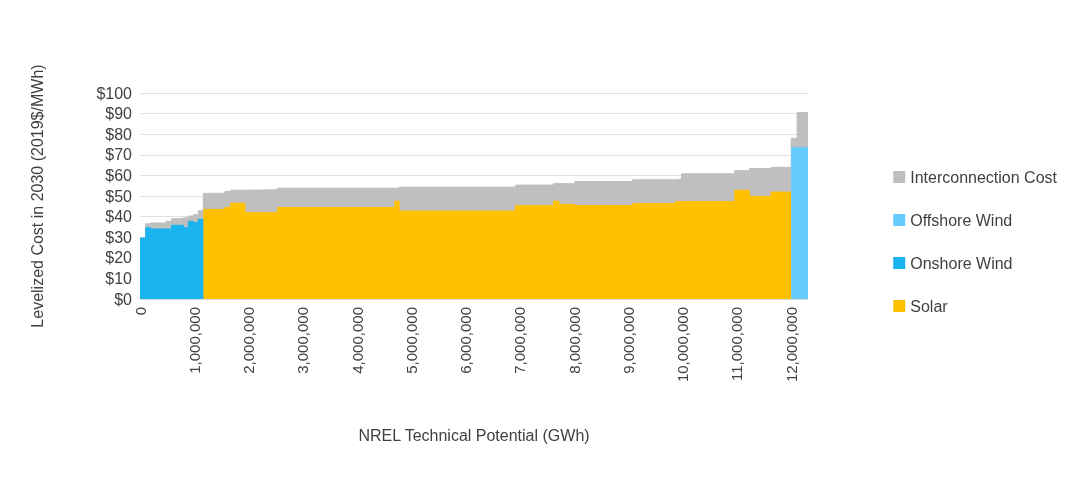 The height and width of the screenshot is (483, 1082). What do you see at coordinates (520, 340) in the screenshot?
I see `x-tick-label: 7,000,000` at bounding box center [520, 340].